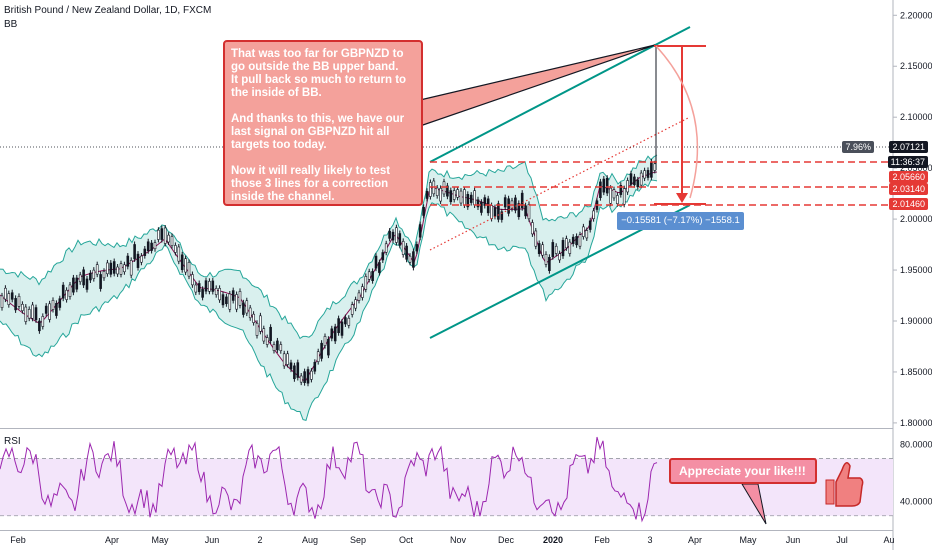 This screenshot has width=932, height=550. I want to click on price-tick-label: 2.15000, so click(916, 66).